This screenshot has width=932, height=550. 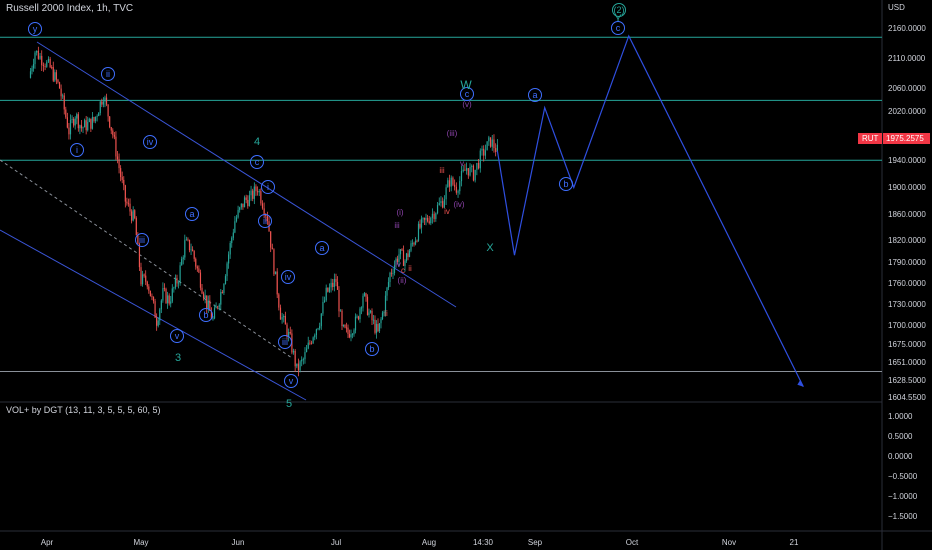 What do you see at coordinates (907, 262) in the screenshot?
I see `price-tick-label: 1790.0000` at bounding box center [907, 262].